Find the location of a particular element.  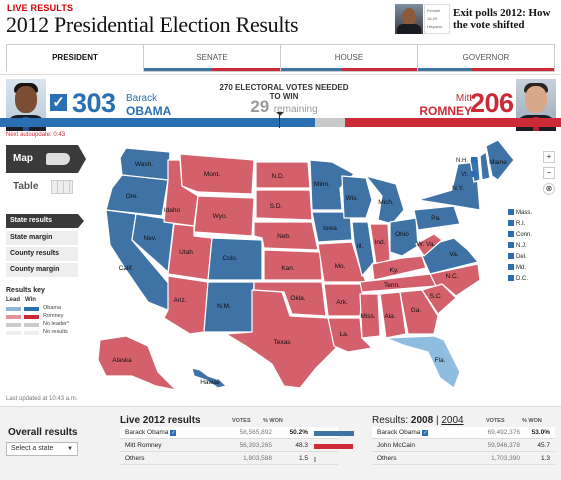

state-nd is located at coordinates (283, 175).